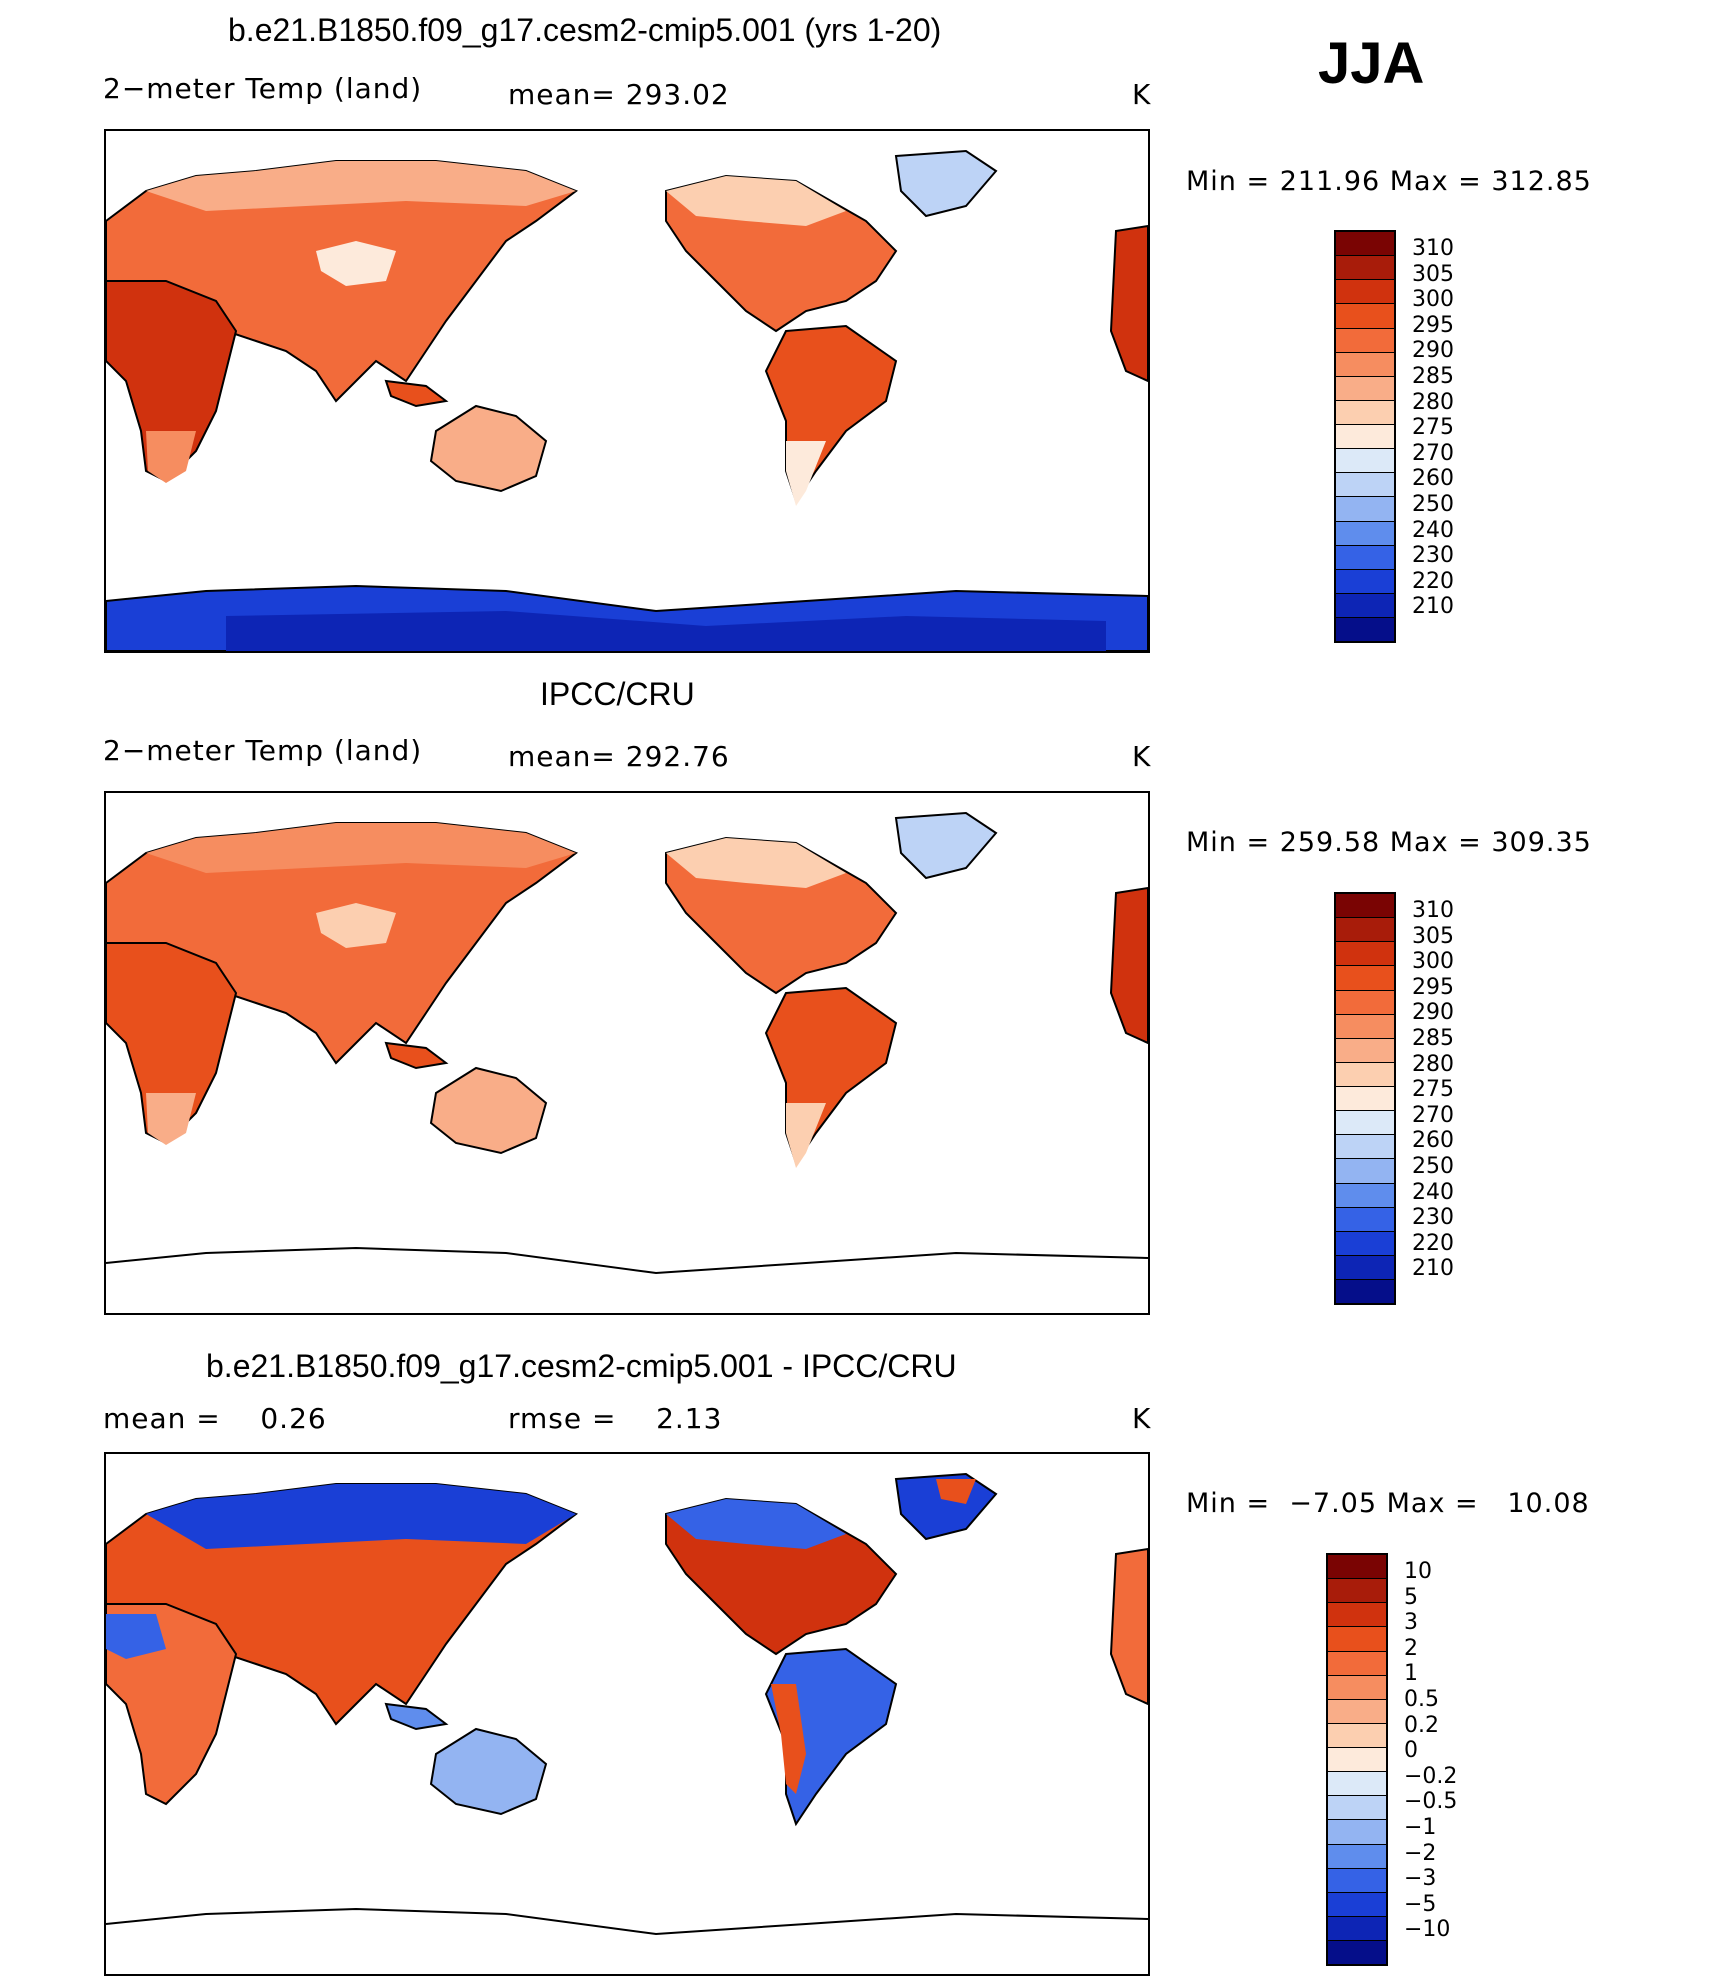 The image size is (1710, 1978). What do you see at coordinates (1411, 1674) in the screenshot?
I see `colorbar-tick-label: 1` at bounding box center [1411, 1674].